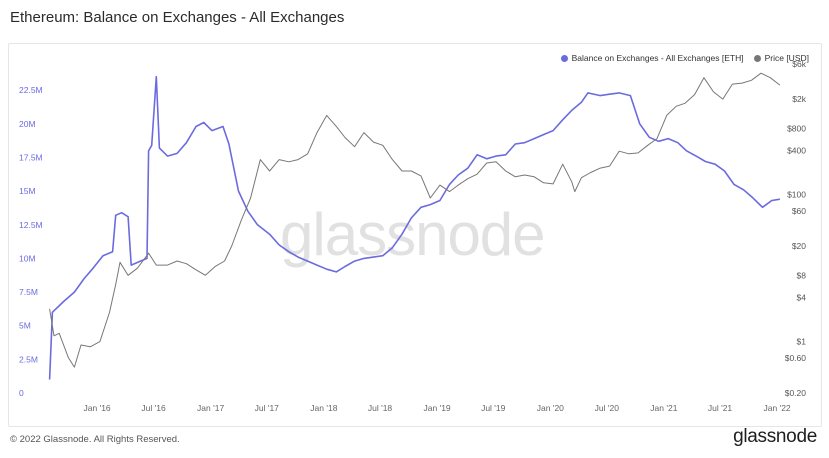  I want to click on y-right-tick-label: $8, so click(802, 275).